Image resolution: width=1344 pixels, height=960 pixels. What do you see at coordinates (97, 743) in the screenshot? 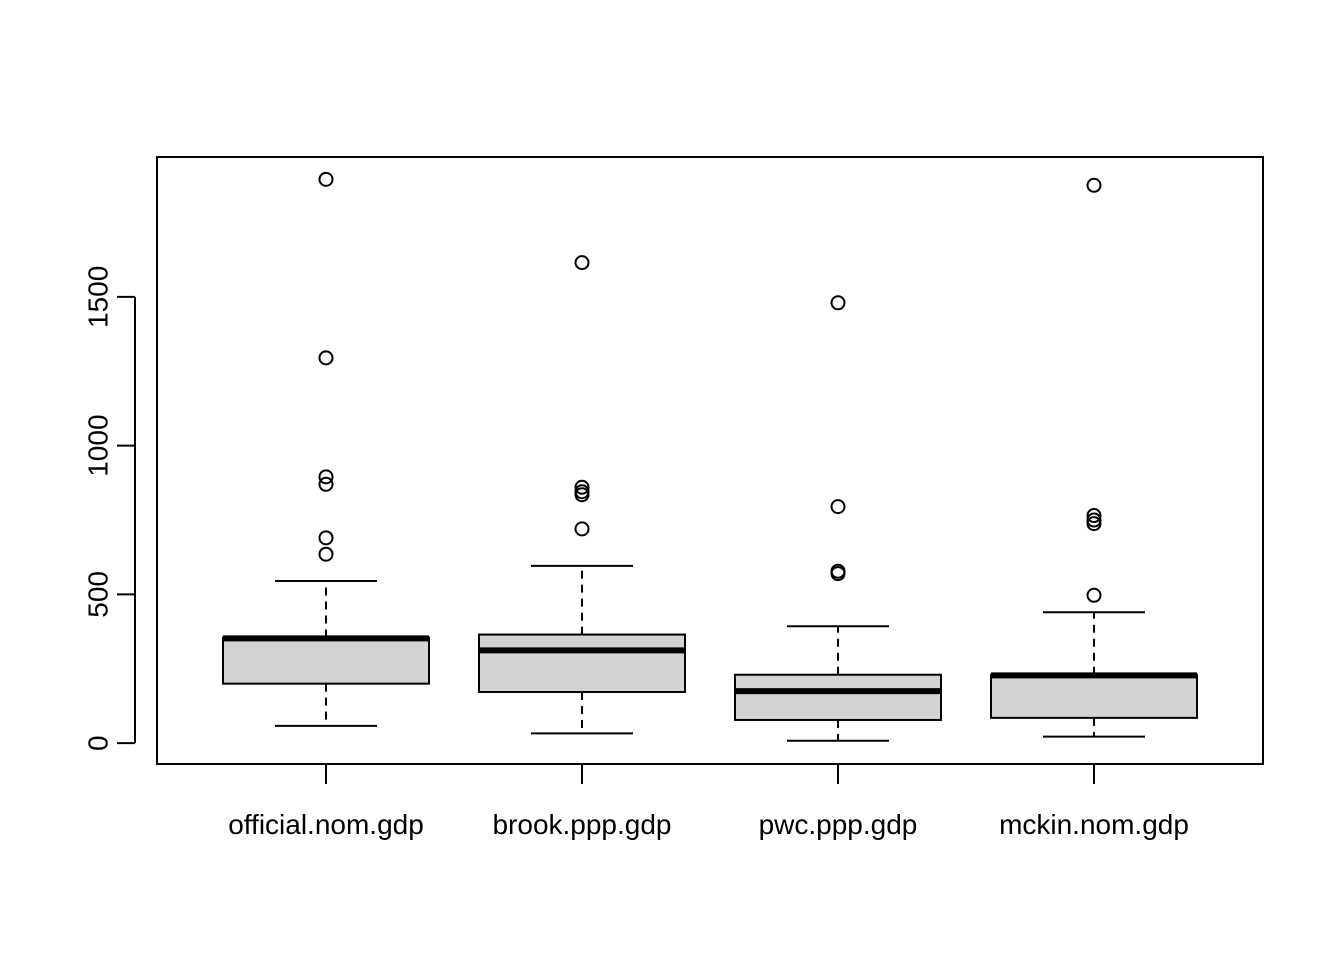
I see `y-tick-label: 0` at bounding box center [97, 743].